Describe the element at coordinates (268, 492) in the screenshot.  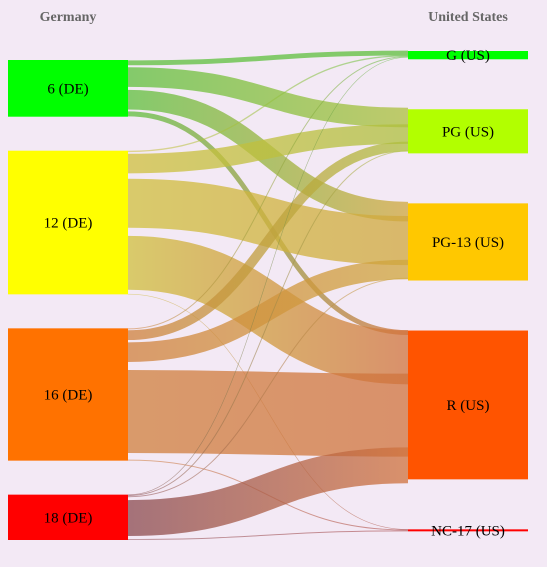
I see `link-de18-to-r` at that location.